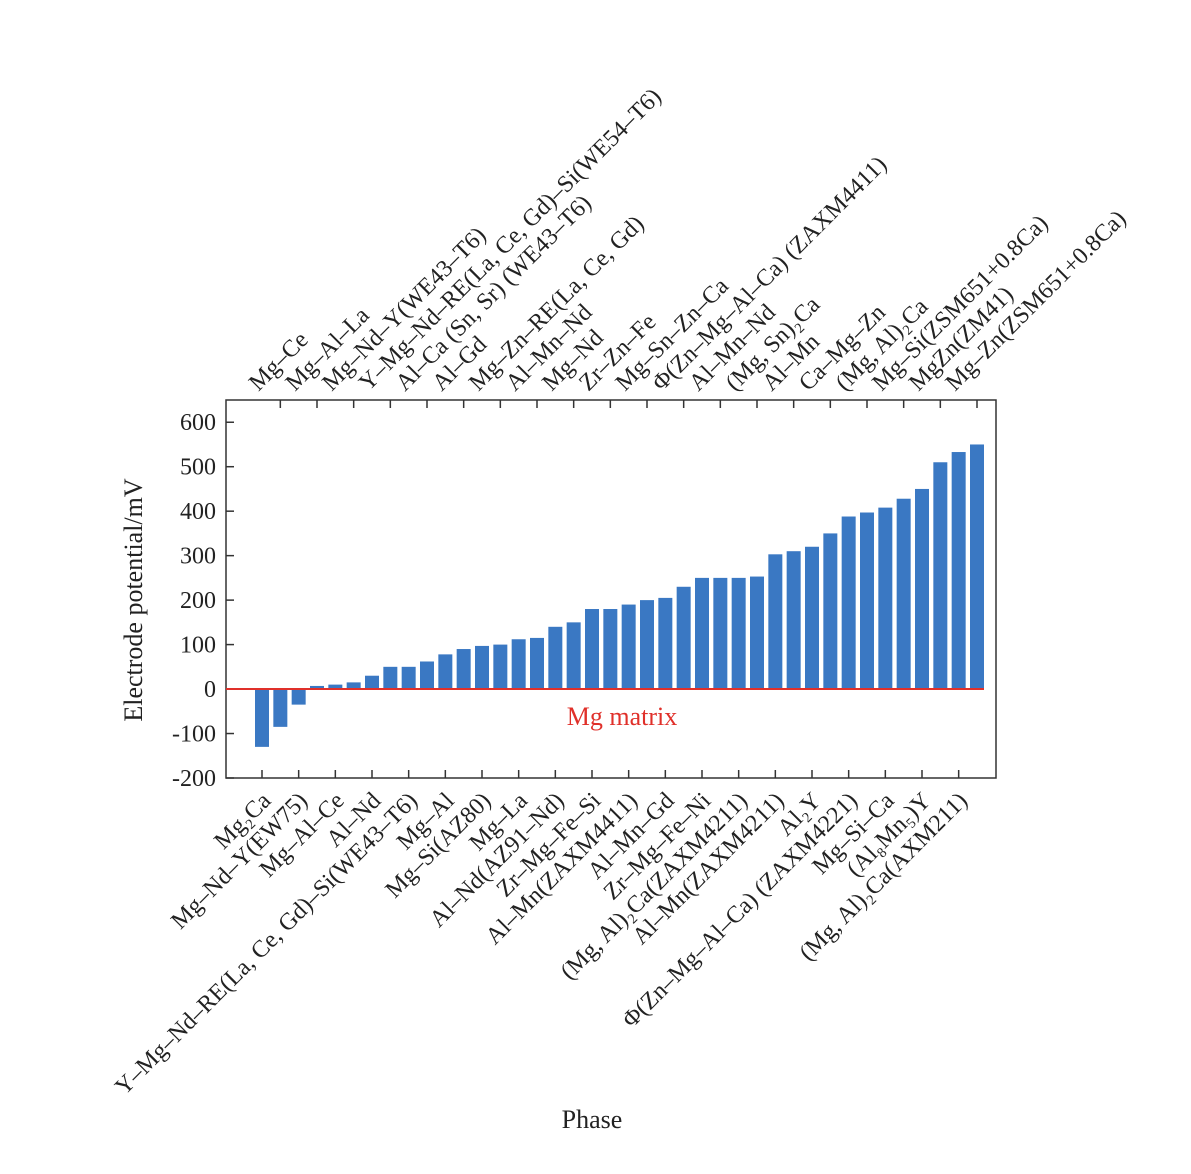 The image size is (1191, 1174). I want to click on y-tick-label: 200, so click(198, 601).